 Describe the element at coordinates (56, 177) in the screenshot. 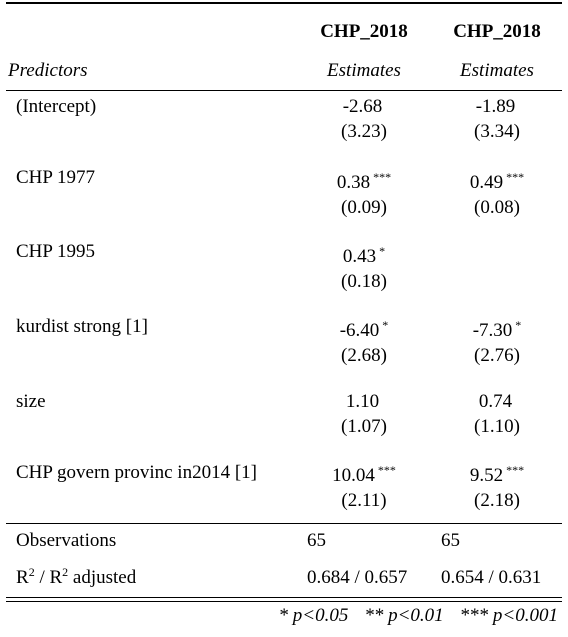

I see `predictor-label: CHP 1977` at that location.